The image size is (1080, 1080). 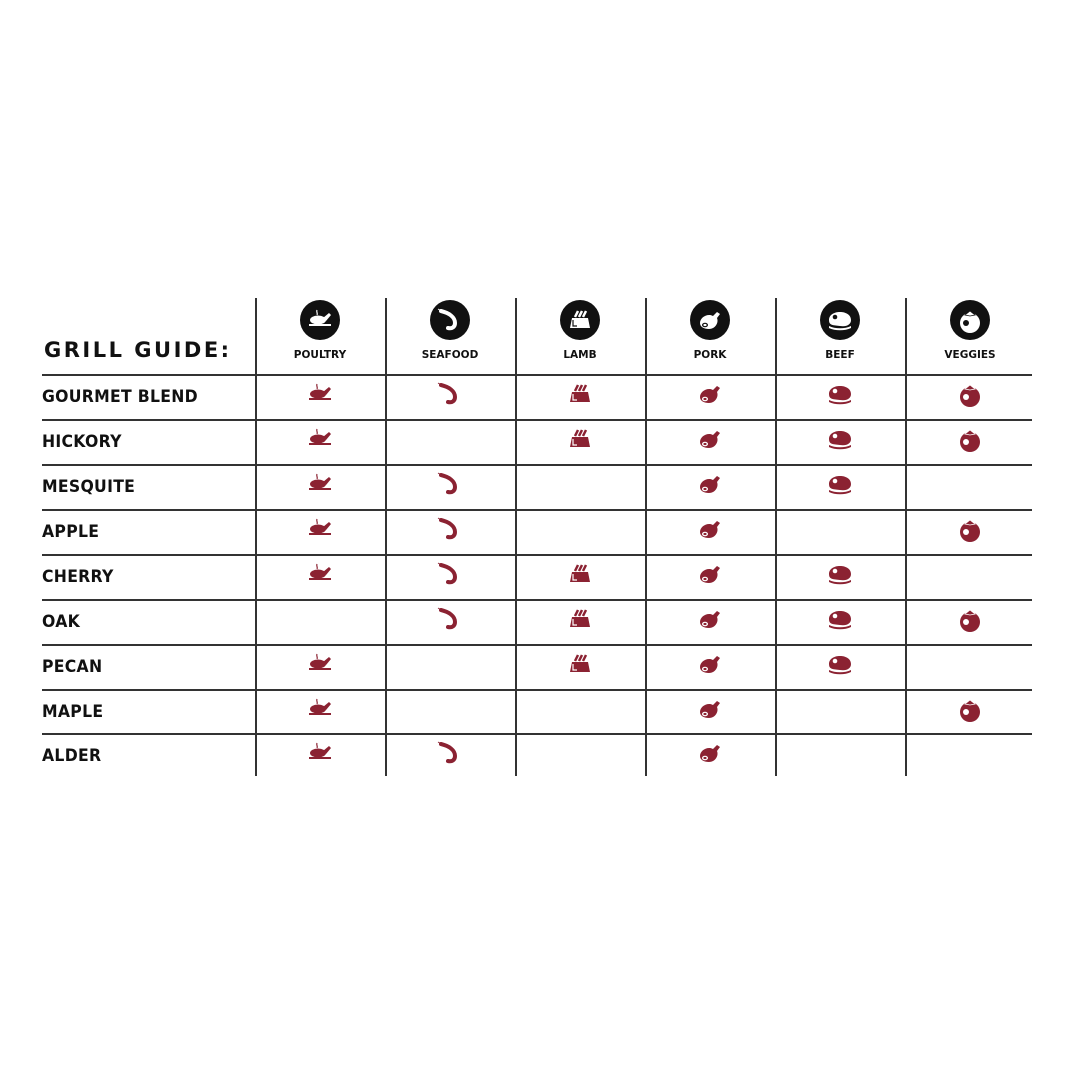 I want to click on column-label: LAMB, so click(x=580, y=355).